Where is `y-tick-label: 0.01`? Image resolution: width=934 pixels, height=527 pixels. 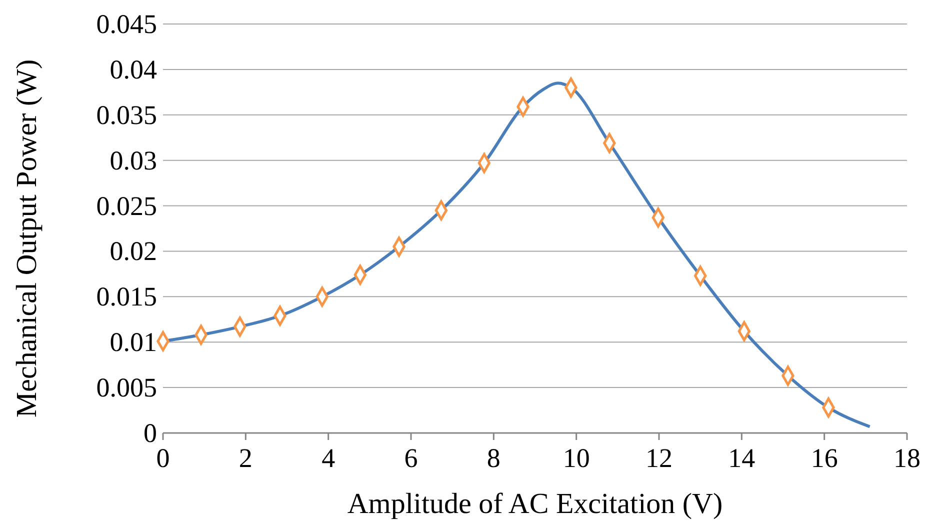
y-tick-label: 0.01 is located at coordinates (133, 342).